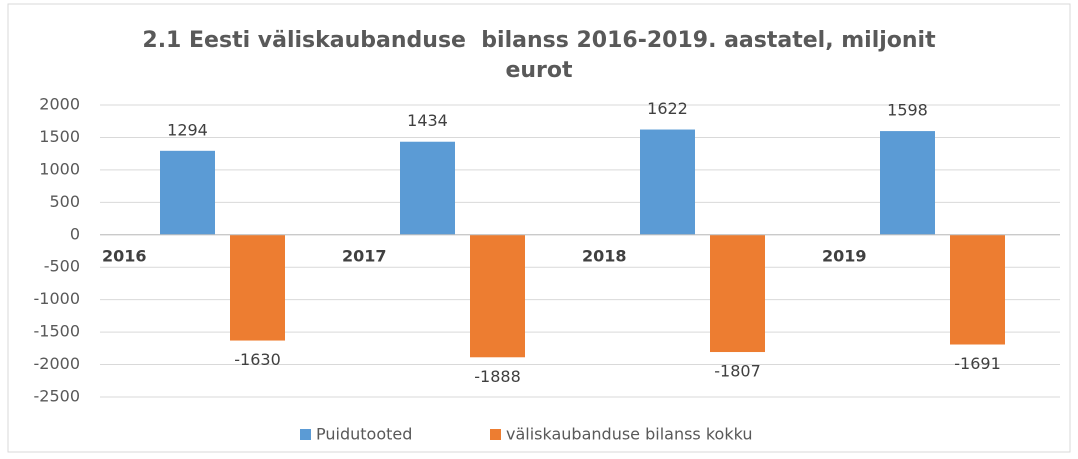  Describe the element at coordinates (57, 331) in the screenshot. I see `y-tick-label: -1500` at that location.